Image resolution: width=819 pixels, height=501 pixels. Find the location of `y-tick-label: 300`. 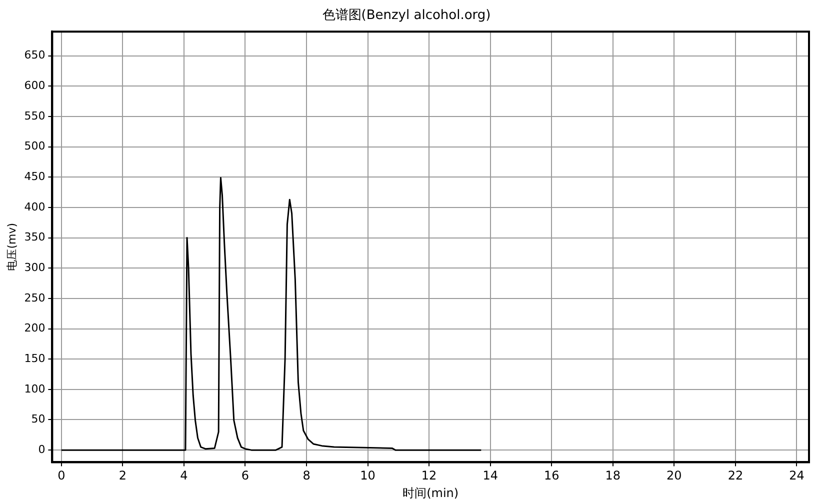

y-tick-label: 300 is located at coordinates (35, 267).